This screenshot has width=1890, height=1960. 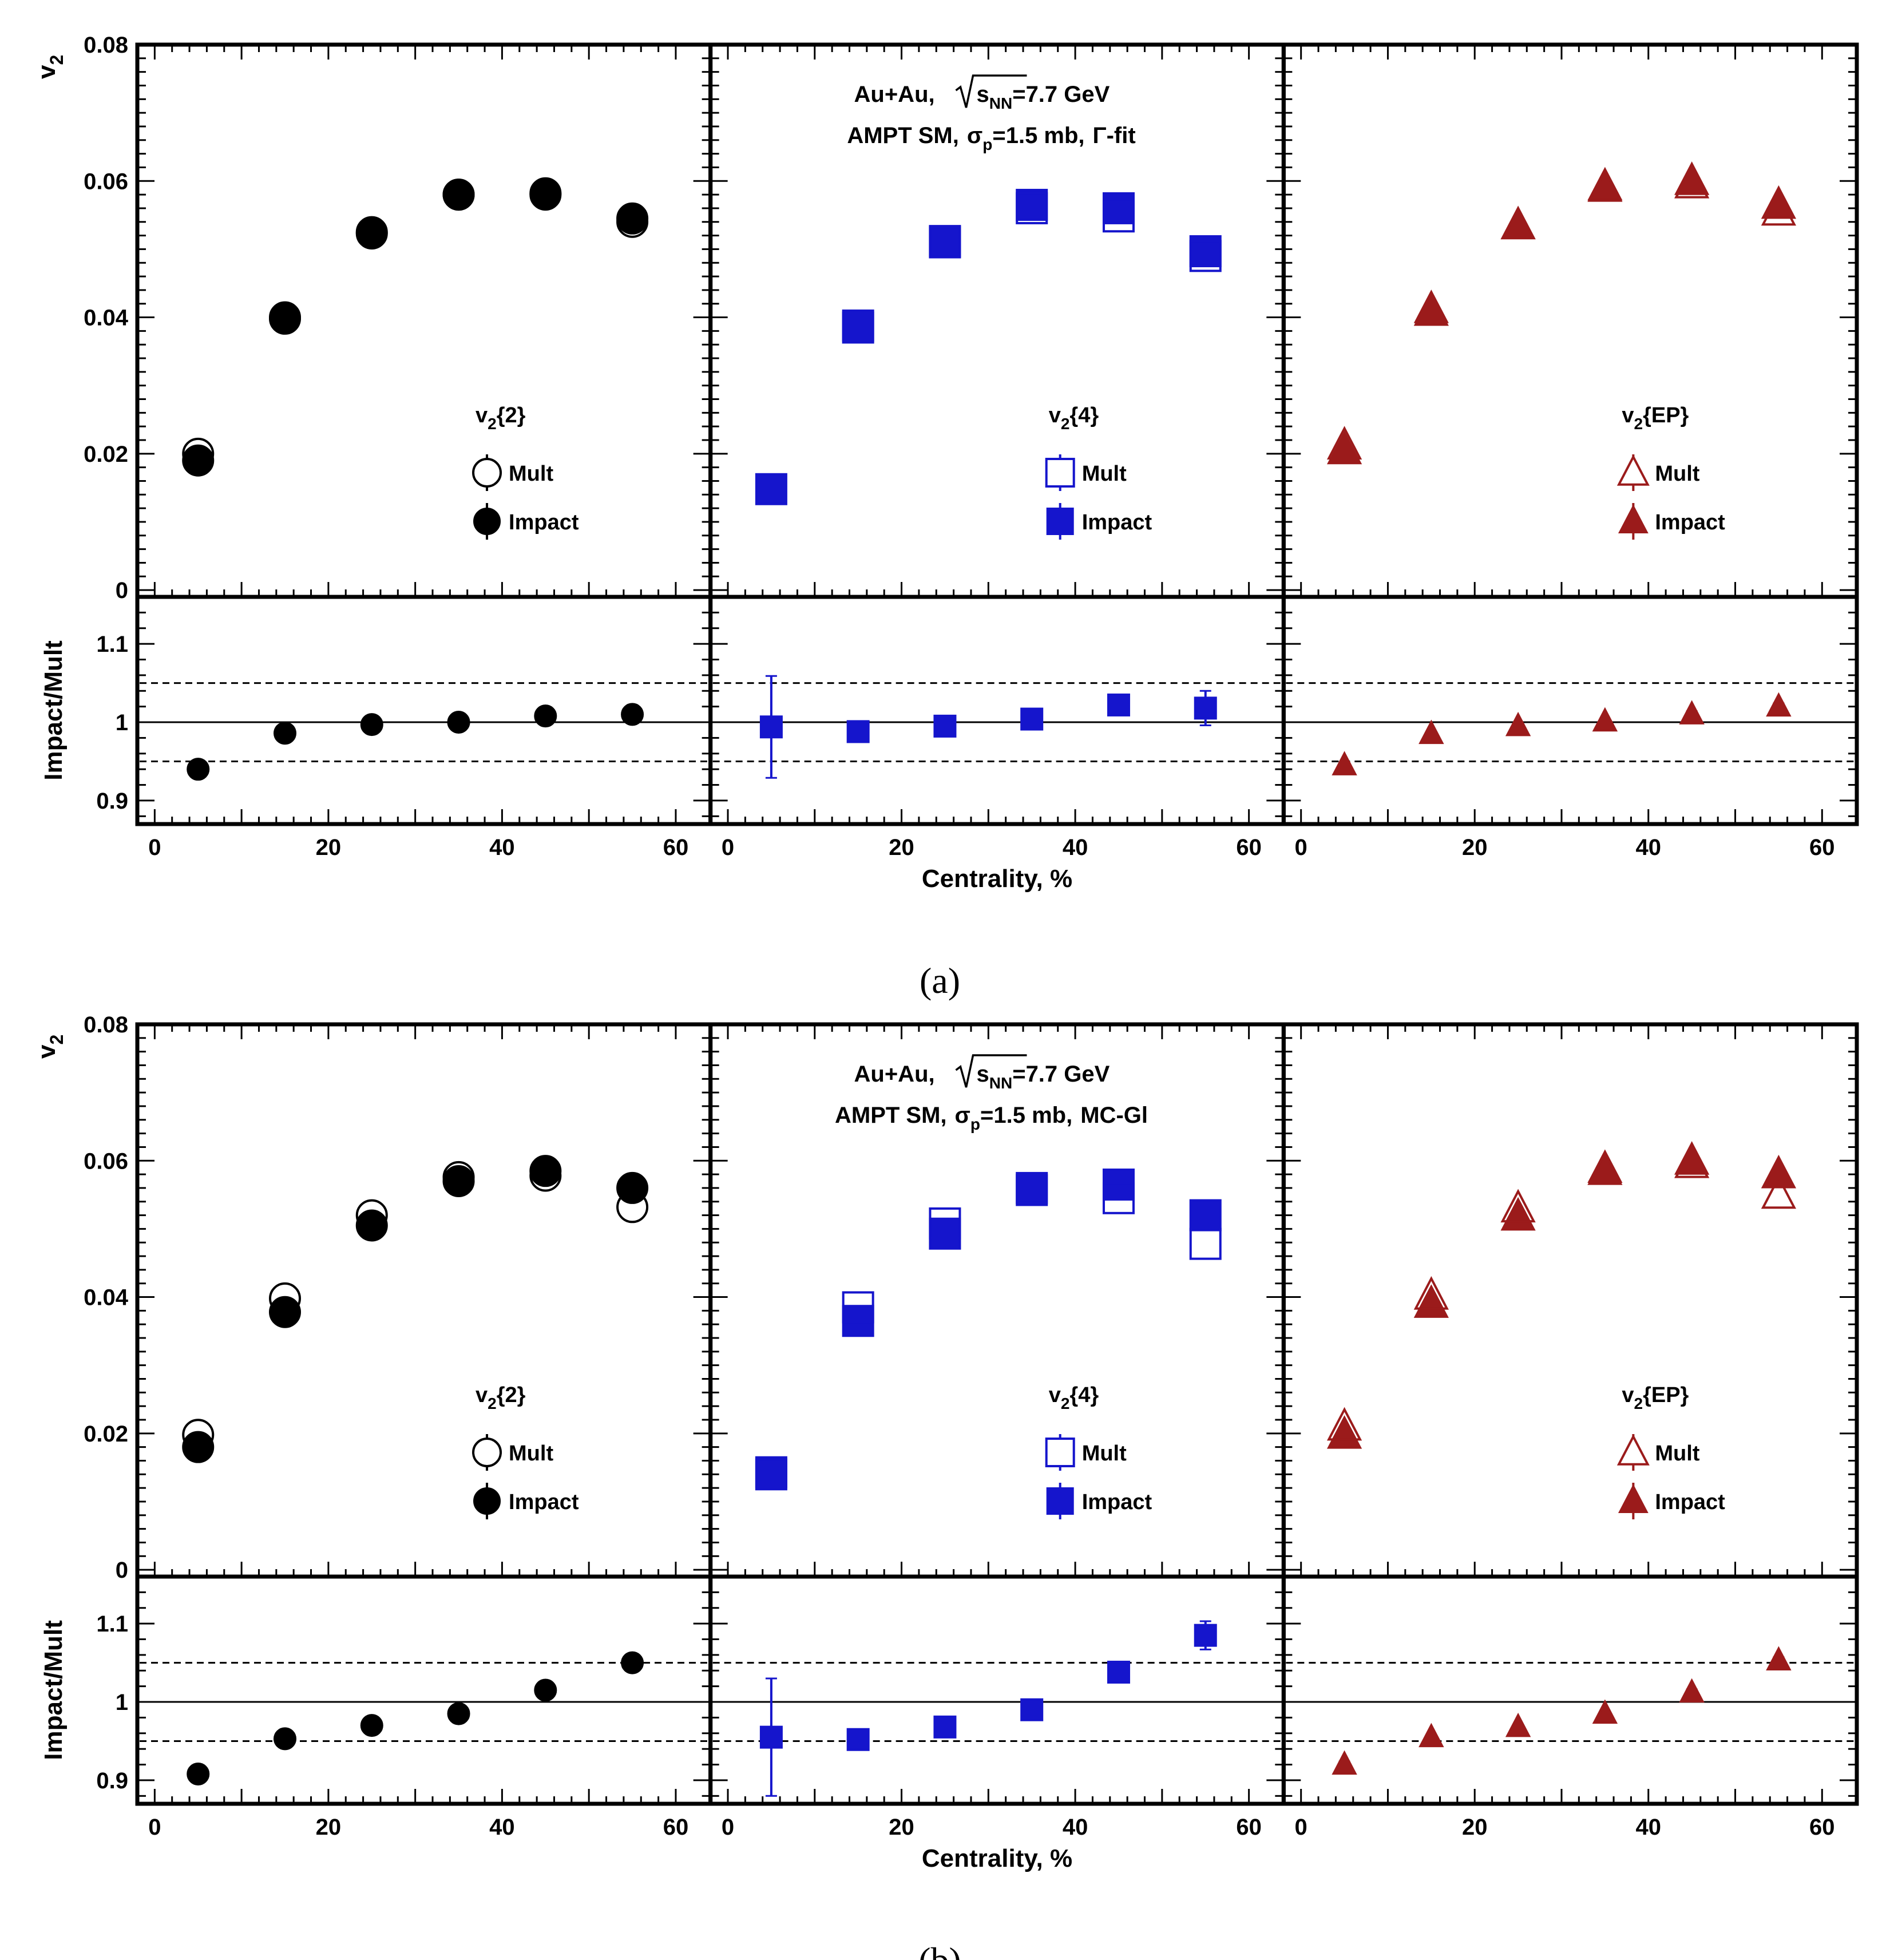 I want to click on panel-square: 0 20 40 60 v2{4} Mult Impact, so click(x=997, y=451).